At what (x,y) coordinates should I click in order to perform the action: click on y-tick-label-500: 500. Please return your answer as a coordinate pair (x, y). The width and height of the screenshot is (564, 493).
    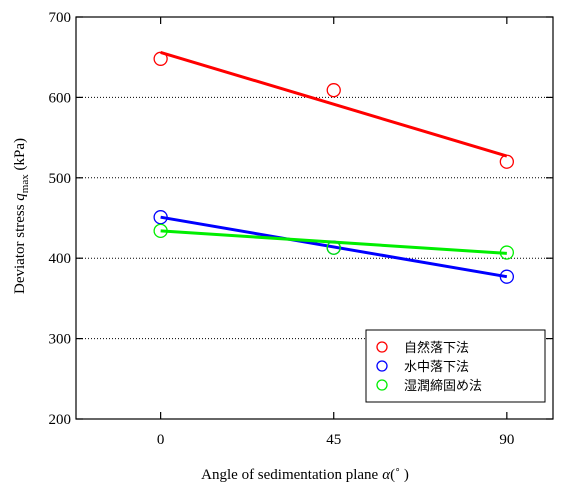
    Looking at the image, I should click on (60, 179).